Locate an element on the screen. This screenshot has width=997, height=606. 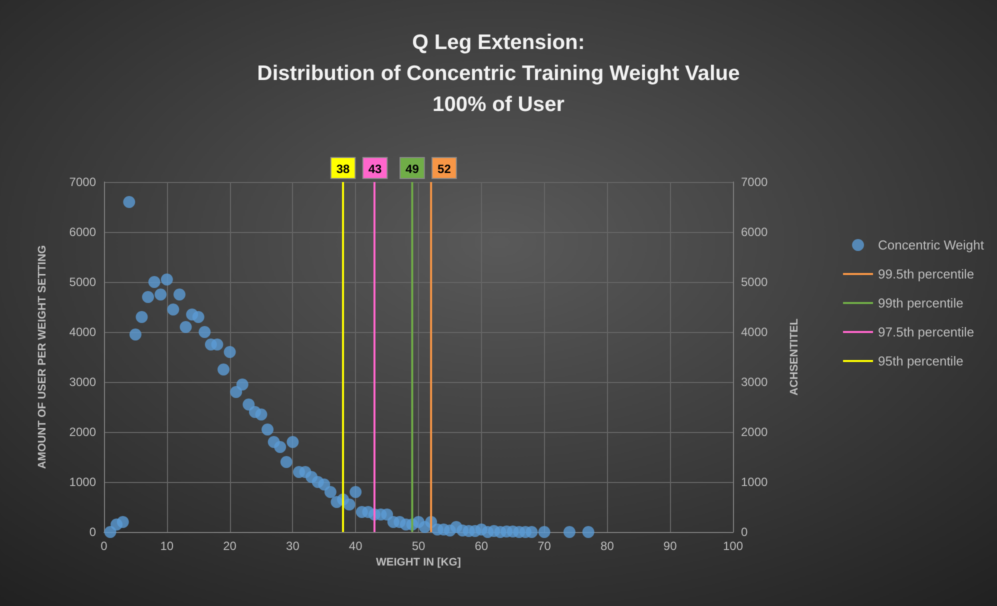
annotation: 43 is located at coordinates (375, 169).